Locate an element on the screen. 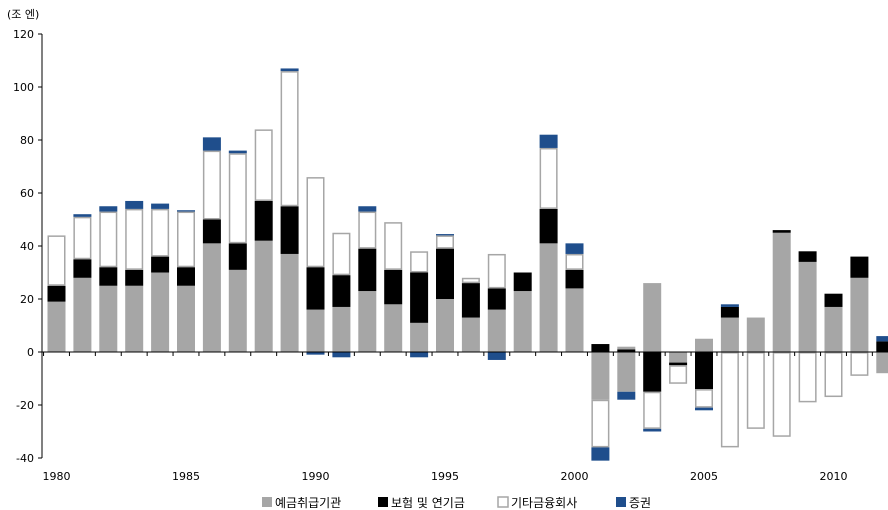  y-tick-label: 0 is located at coordinates (30, 352).